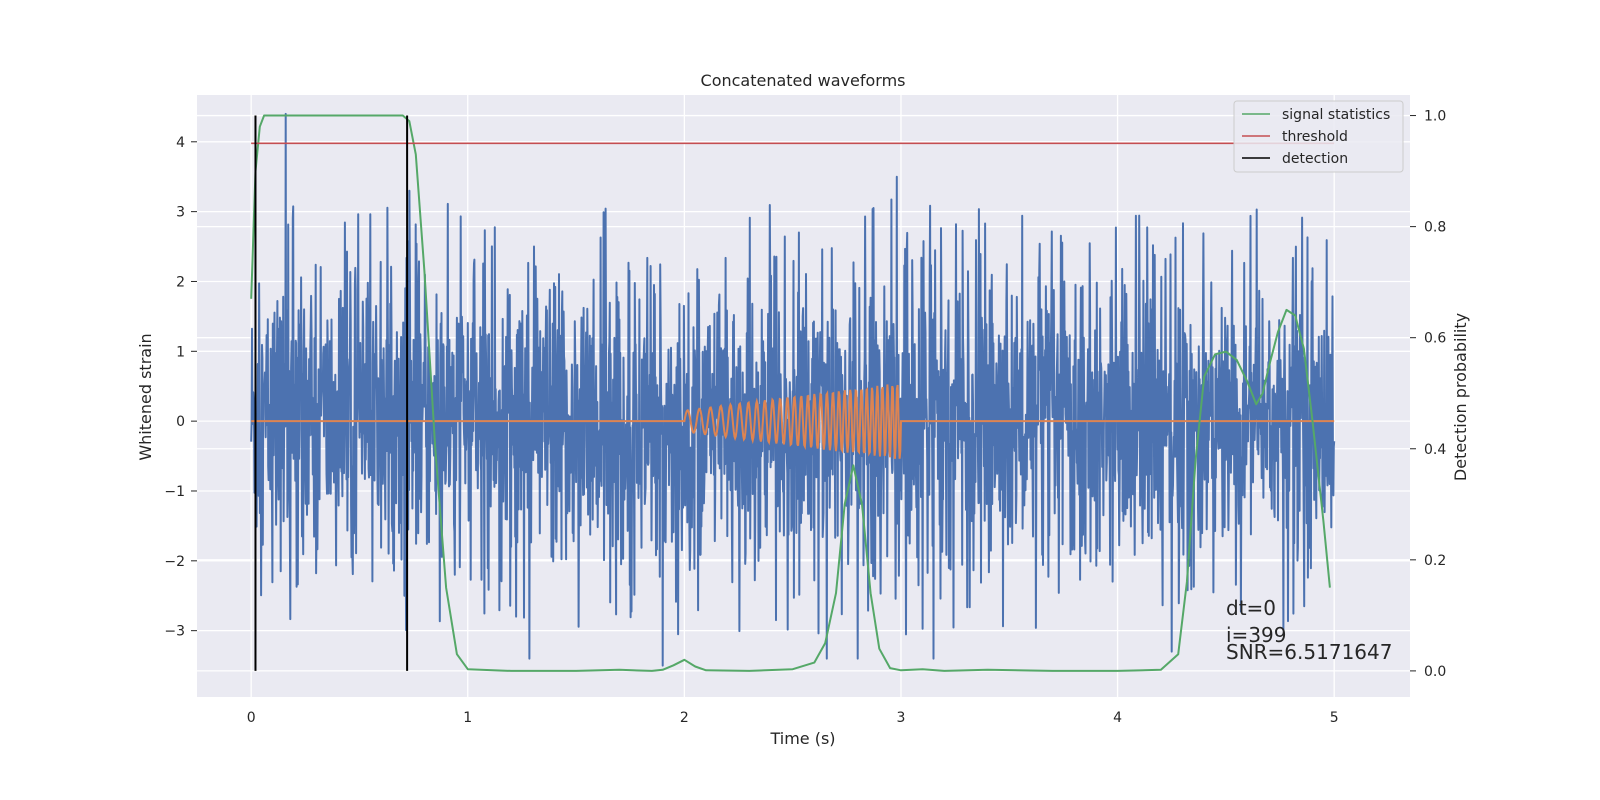  Describe the element at coordinates (1117, 718) in the screenshot. I see `x-tick-label: 4` at that location.